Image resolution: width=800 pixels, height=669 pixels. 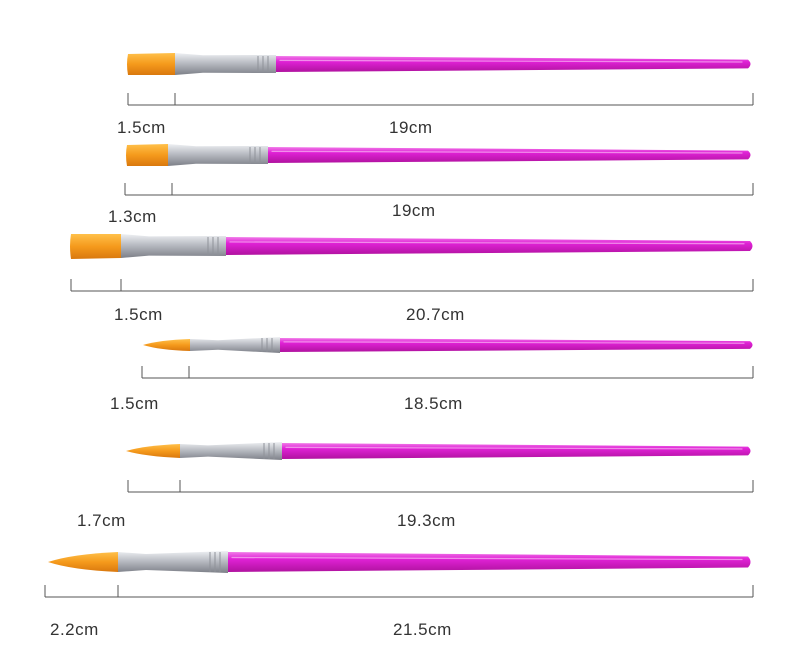 What do you see at coordinates (83, 562) in the screenshot?
I see `brush-6-bristles` at bounding box center [83, 562].